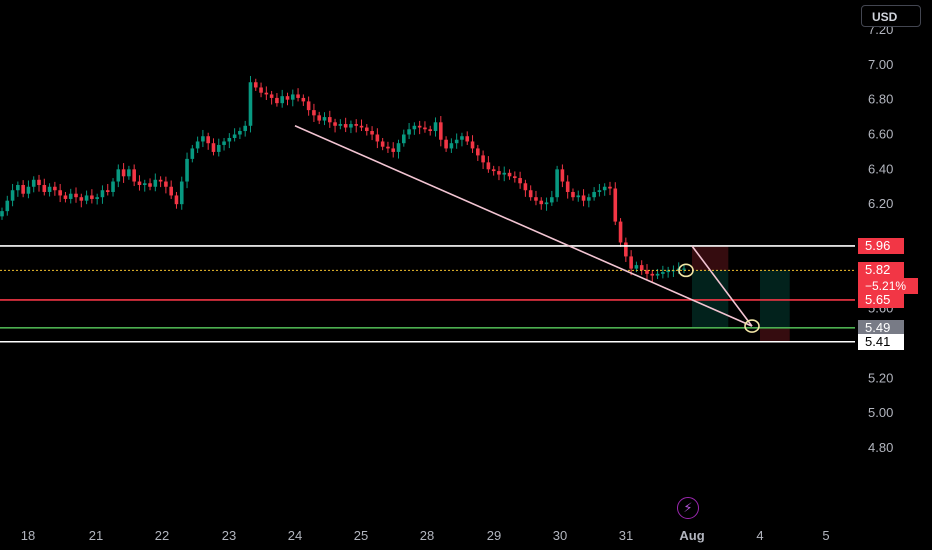  What do you see at coordinates (880, 64) in the screenshot?
I see `y-tick-label: 7.00` at bounding box center [880, 64].